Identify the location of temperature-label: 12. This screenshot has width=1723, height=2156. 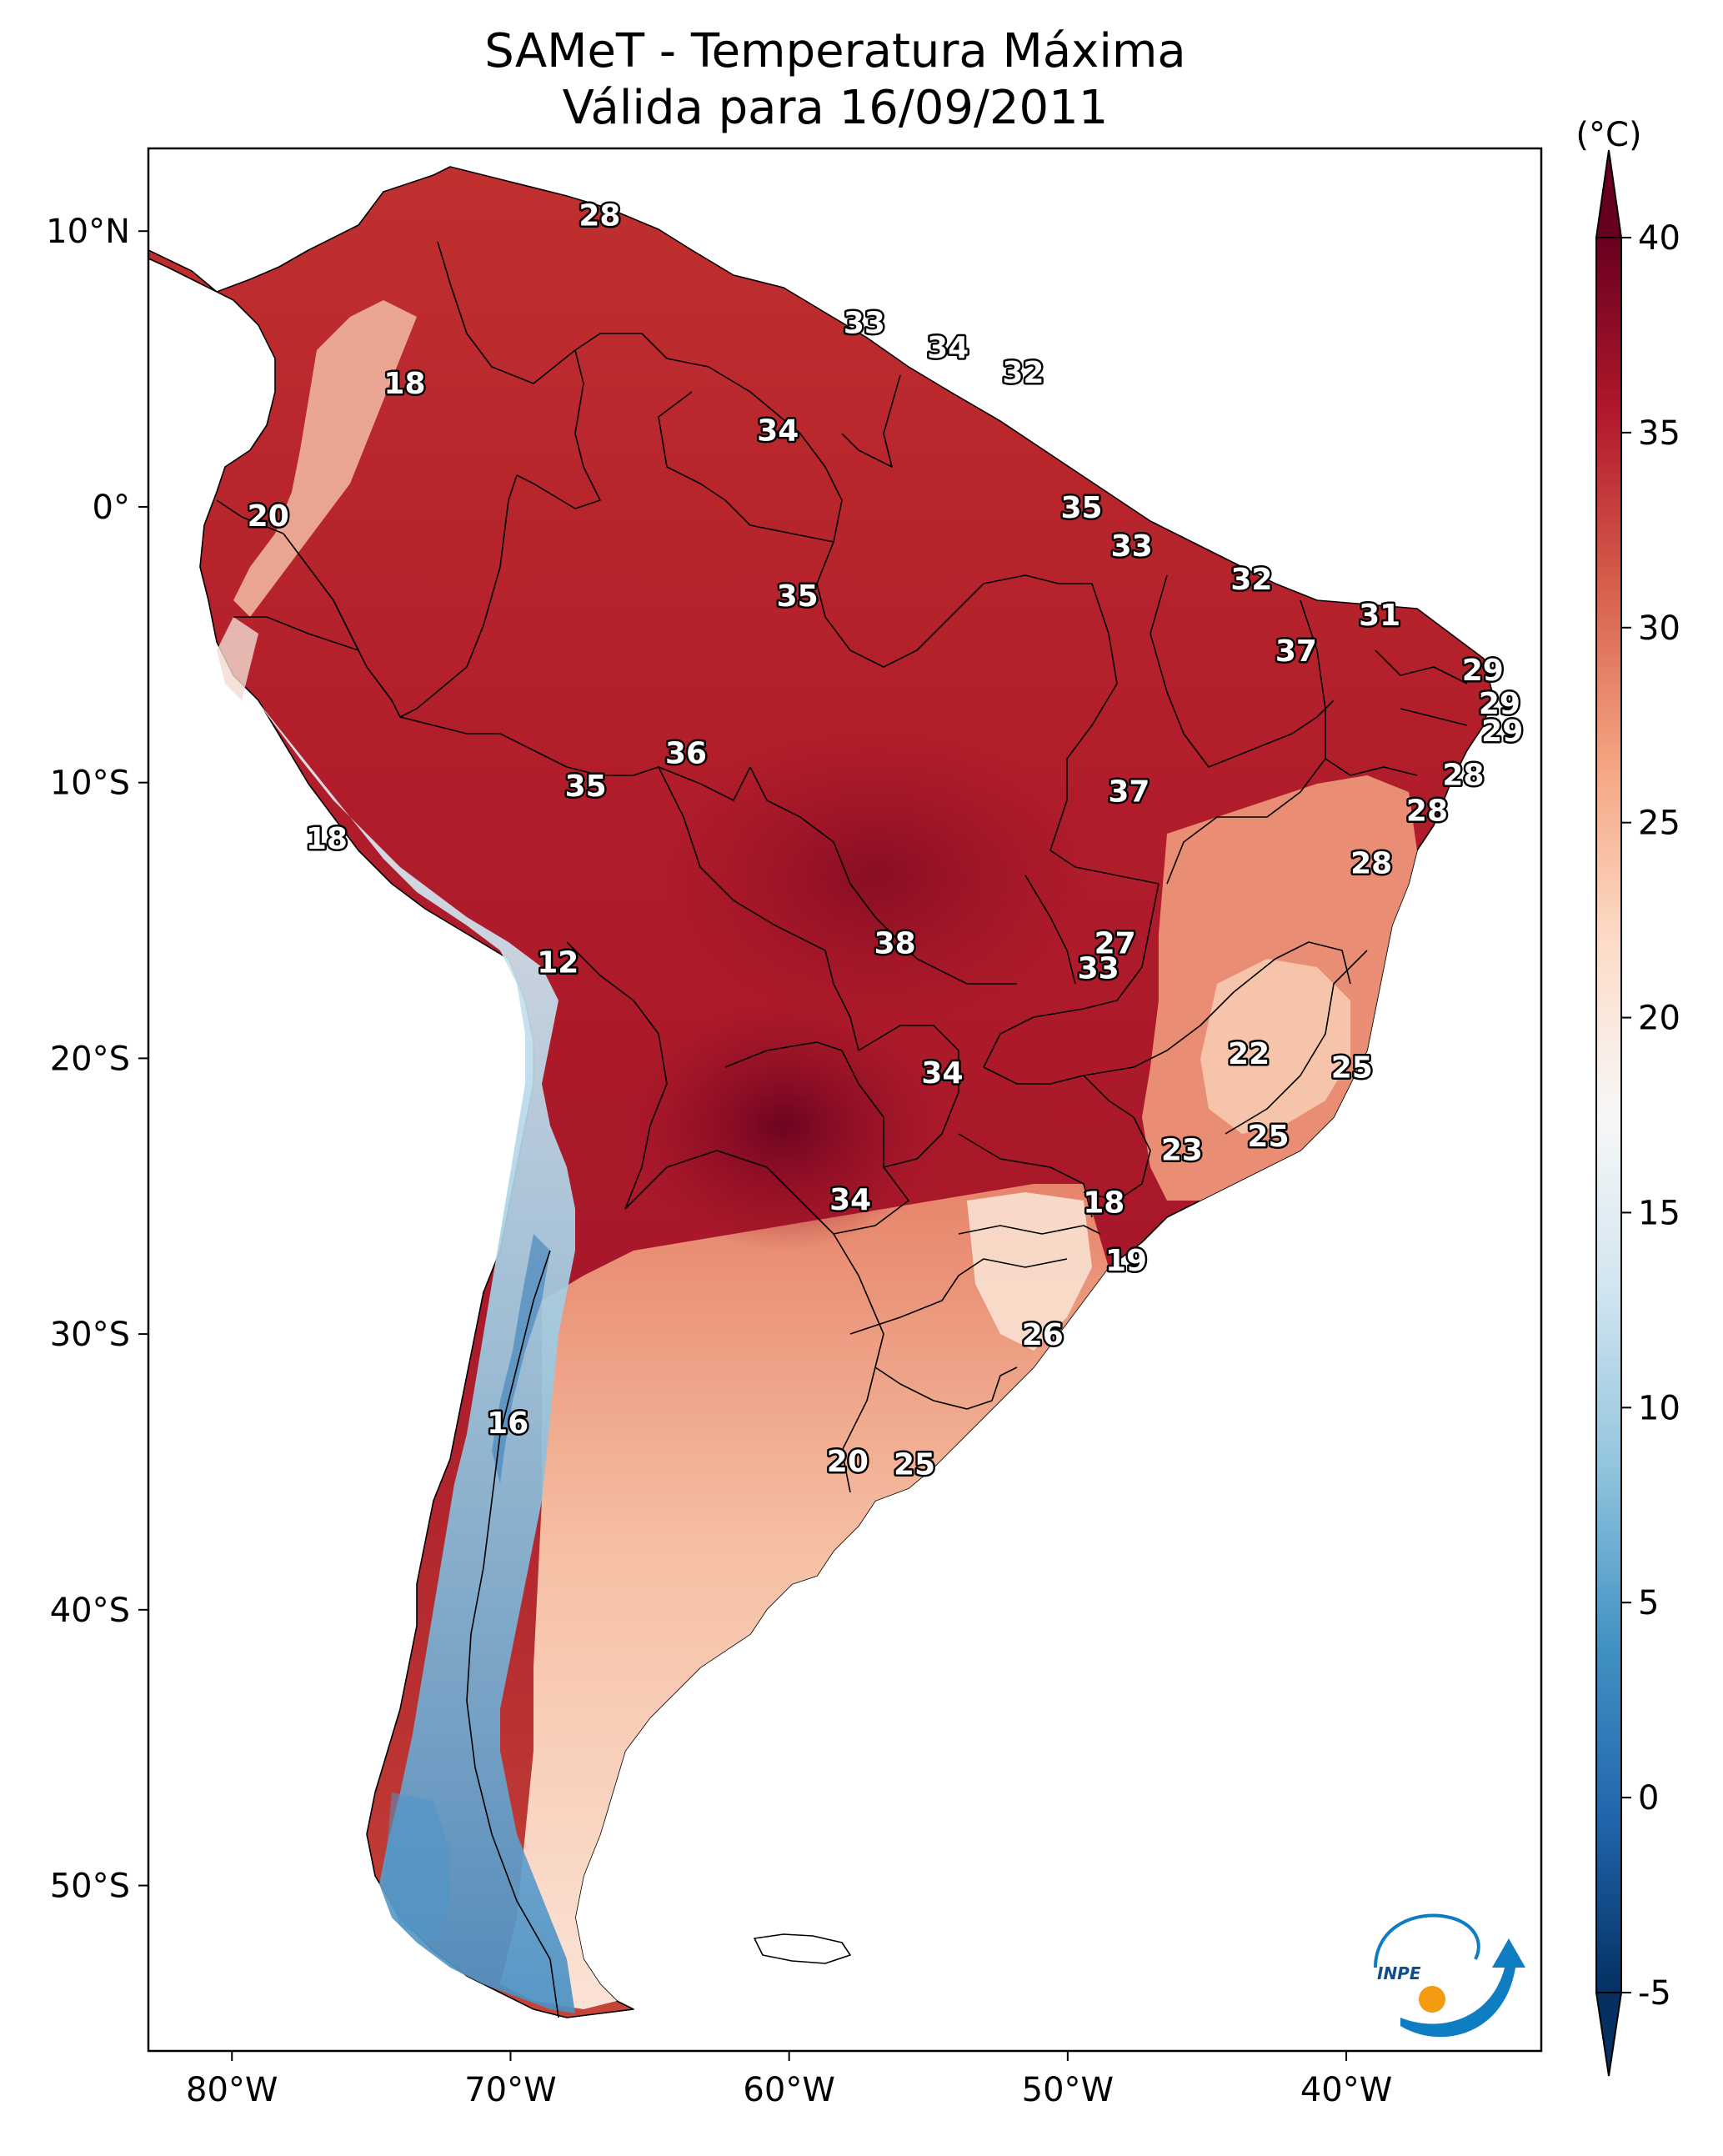
(558, 963).